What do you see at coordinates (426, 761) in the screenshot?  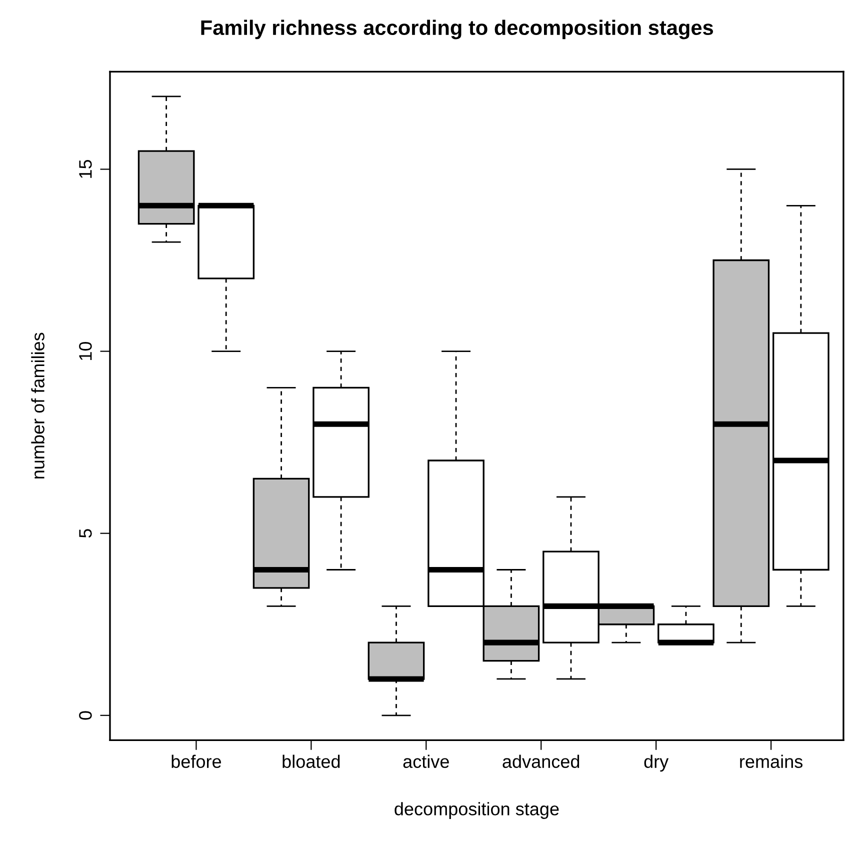 I see `x-tick-label: active` at bounding box center [426, 761].